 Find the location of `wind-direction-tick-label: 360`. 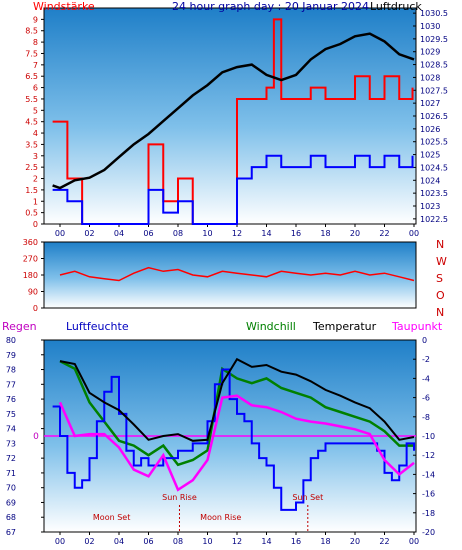

wind-direction-tick-label: 360 is located at coordinates (30, 242).